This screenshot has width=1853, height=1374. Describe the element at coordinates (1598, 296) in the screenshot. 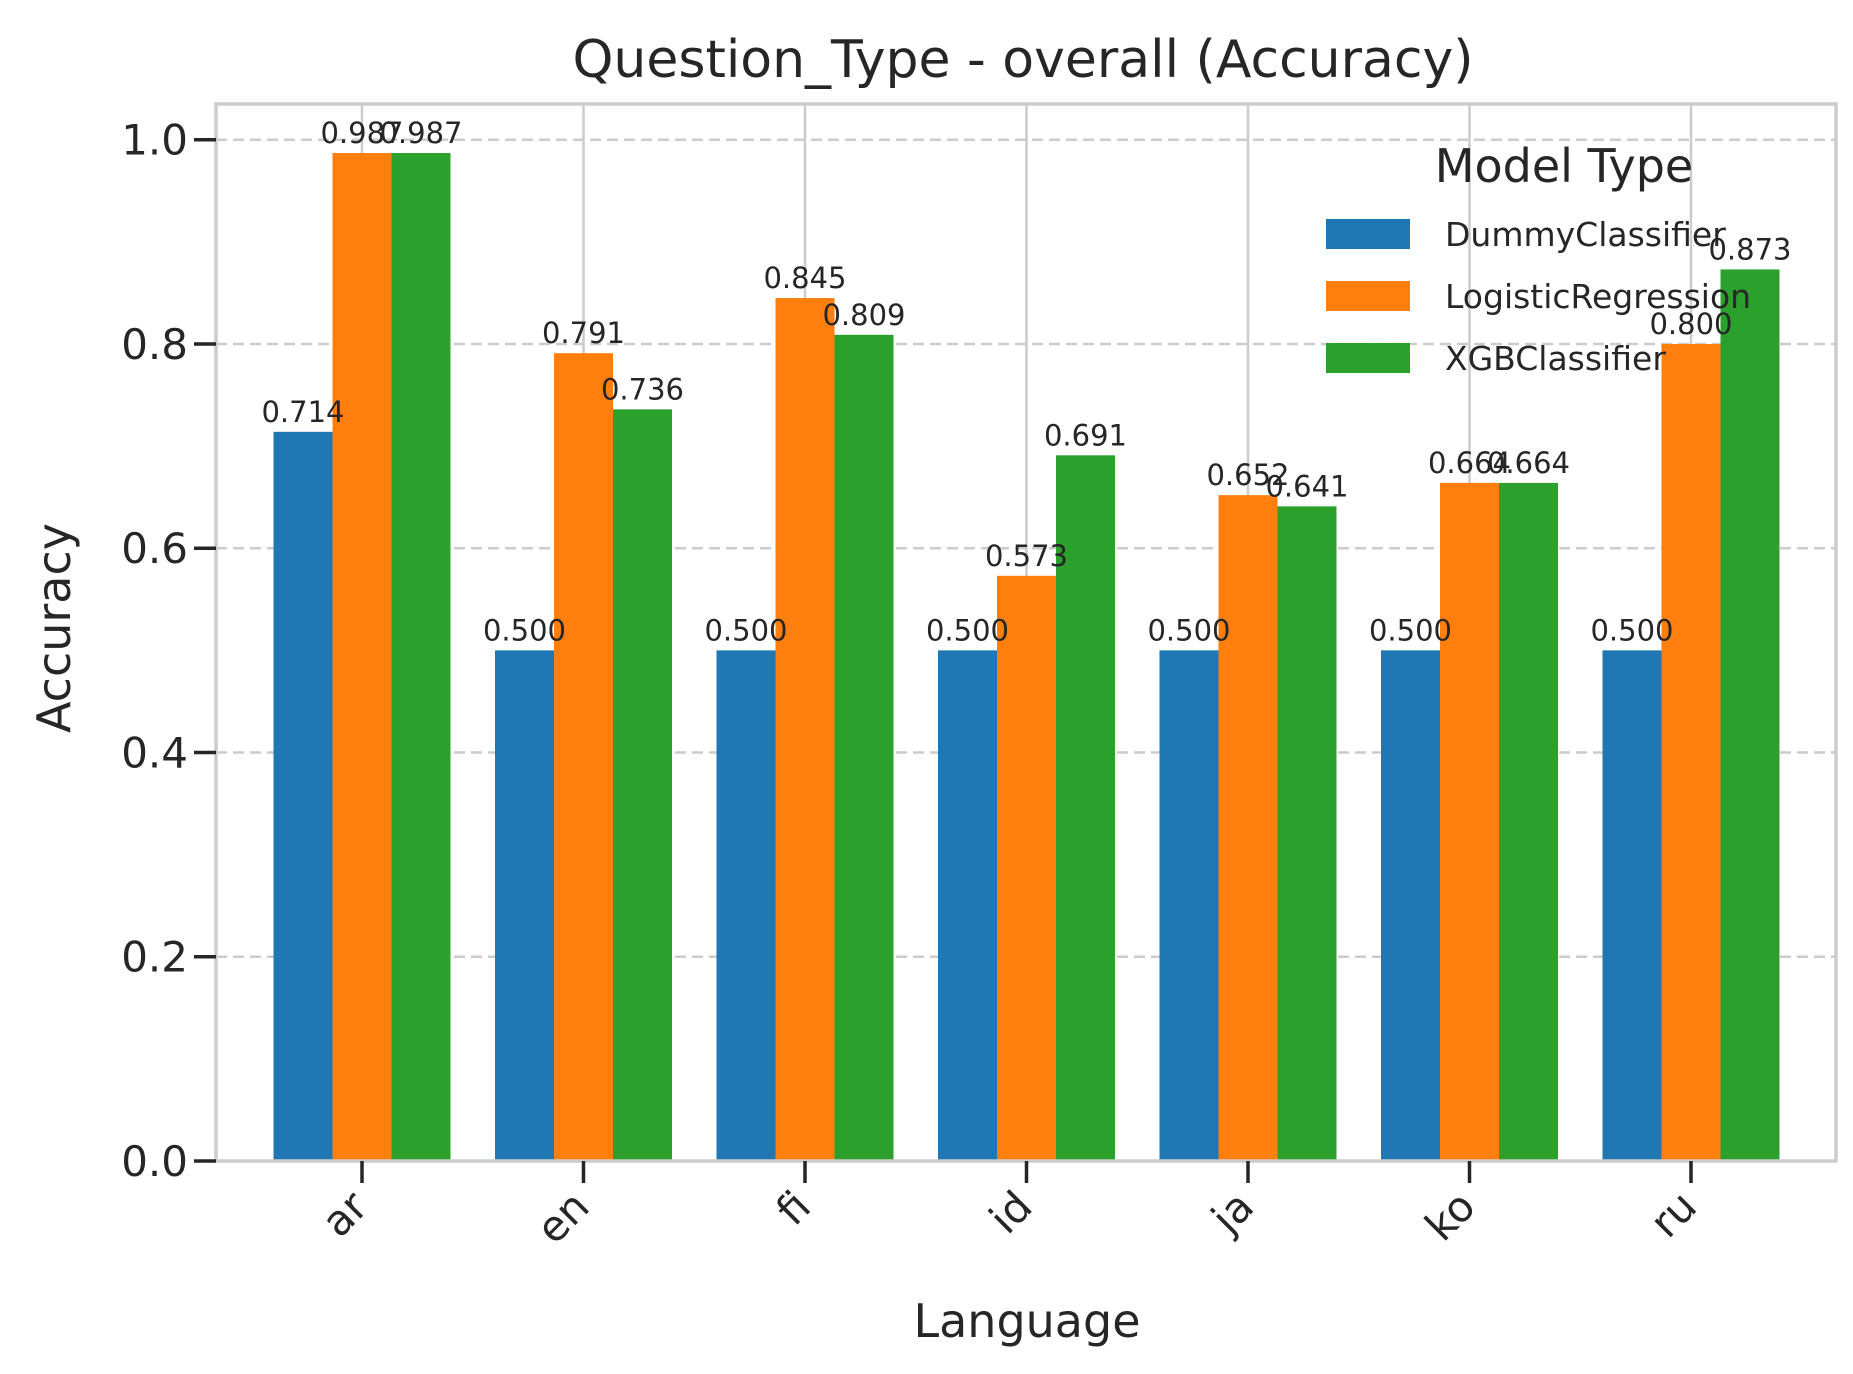

I see `legend-label: LogisticRegression` at that location.